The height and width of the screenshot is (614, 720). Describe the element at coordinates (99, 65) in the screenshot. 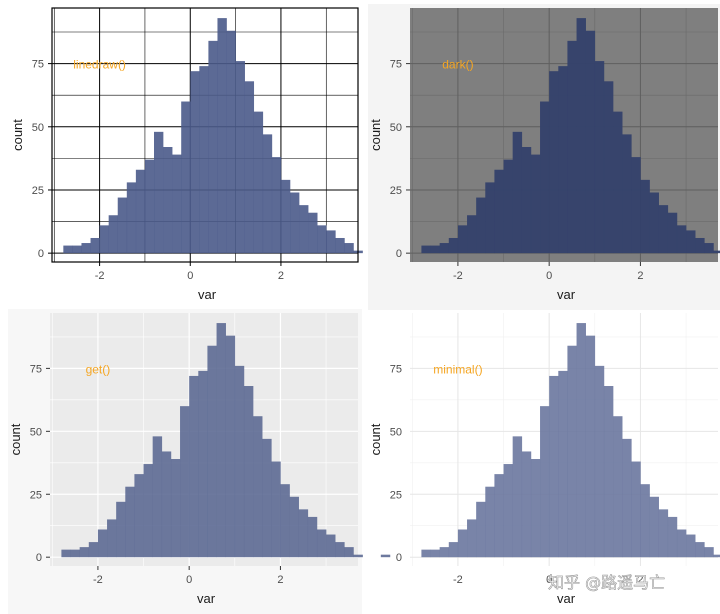

I see `theme-annotation: linedraw()` at that location.